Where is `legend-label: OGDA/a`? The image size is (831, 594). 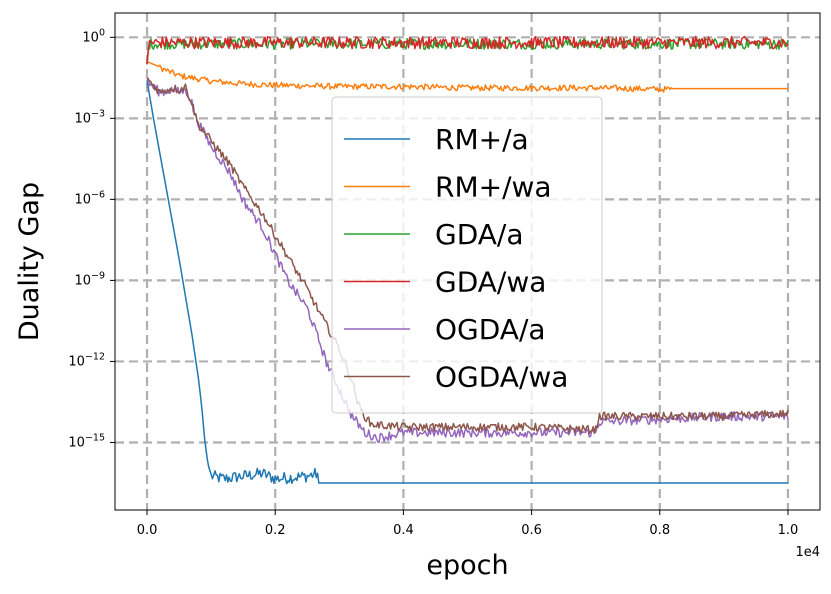
legend-label: OGDA/a is located at coordinates (490, 329).